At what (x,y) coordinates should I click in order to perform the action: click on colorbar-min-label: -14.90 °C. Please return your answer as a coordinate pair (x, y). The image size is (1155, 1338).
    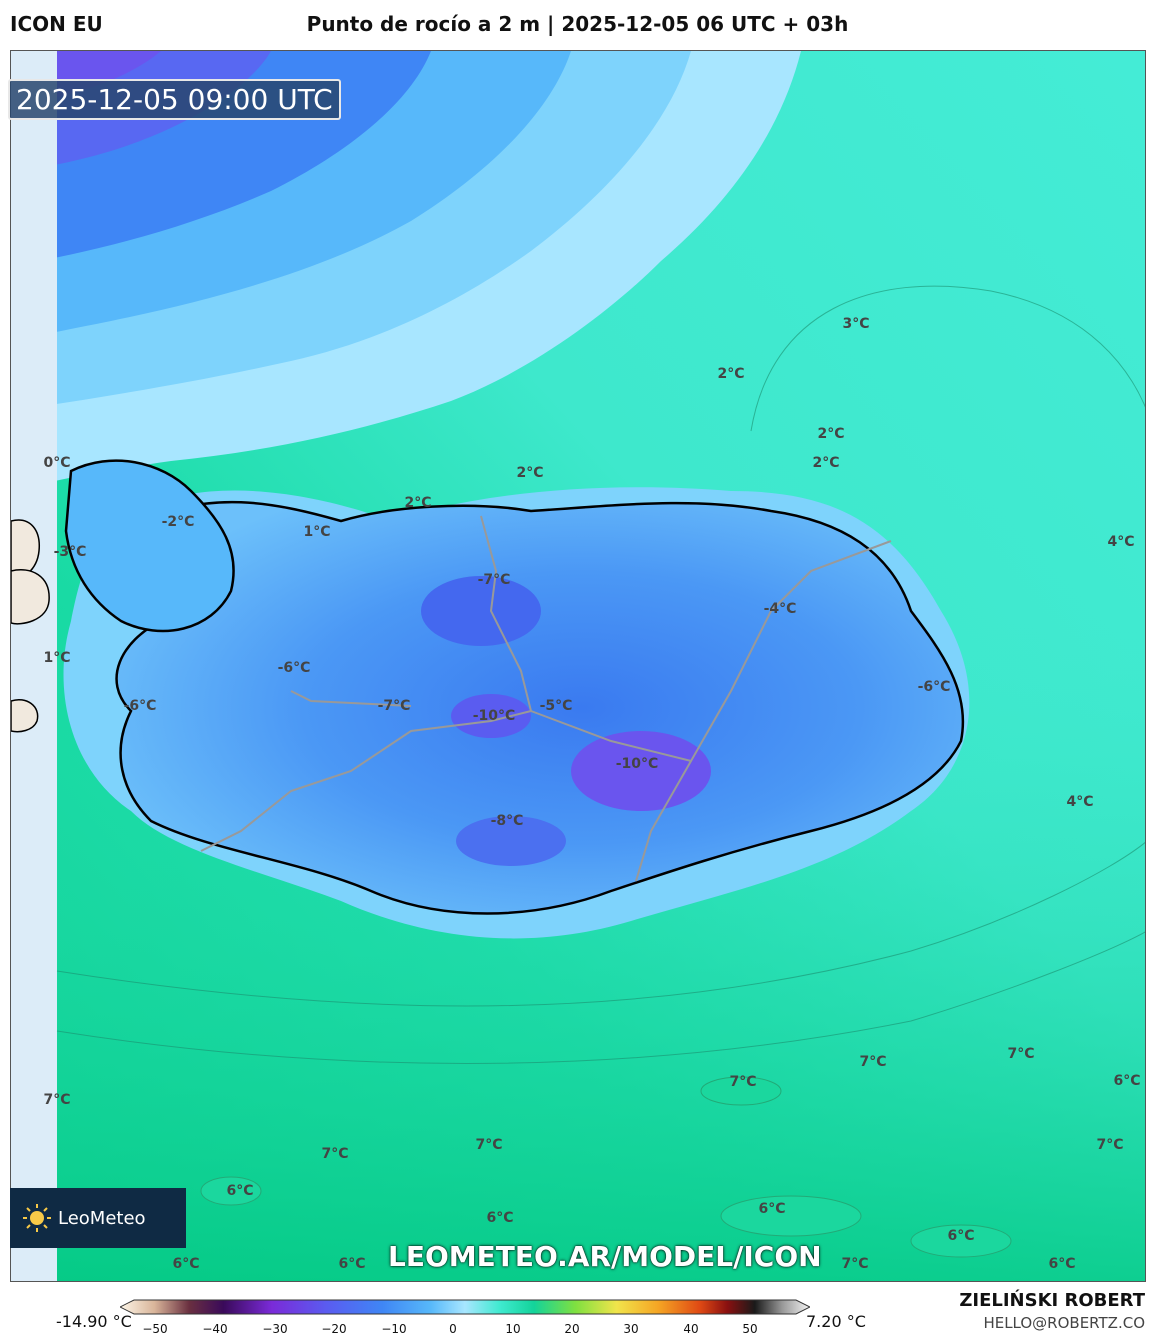
    Looking at the image, I should click on (94, 1321).